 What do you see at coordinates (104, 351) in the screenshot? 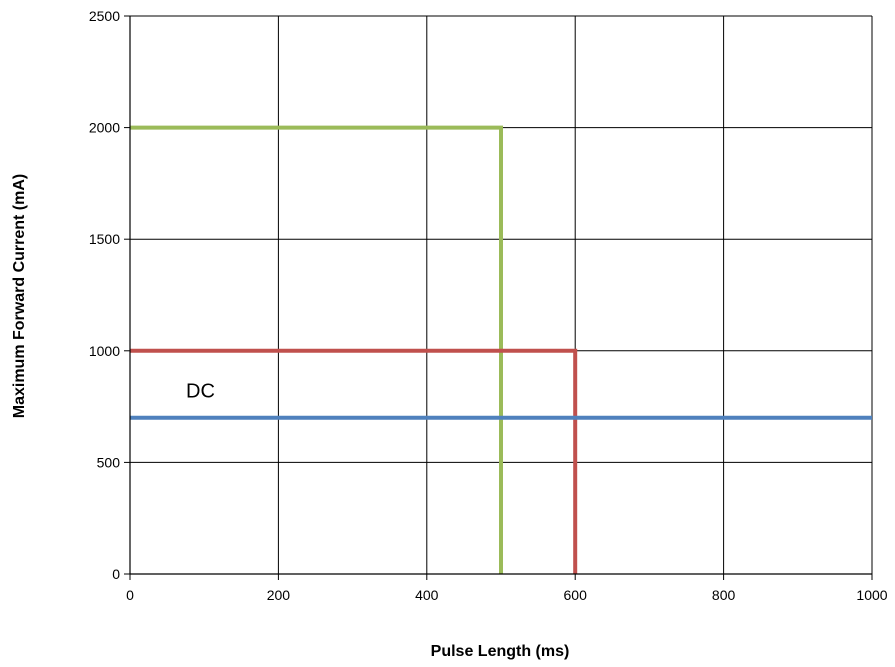
I see `y-tick-label-2: 1000` at bounding box center [104, 351].